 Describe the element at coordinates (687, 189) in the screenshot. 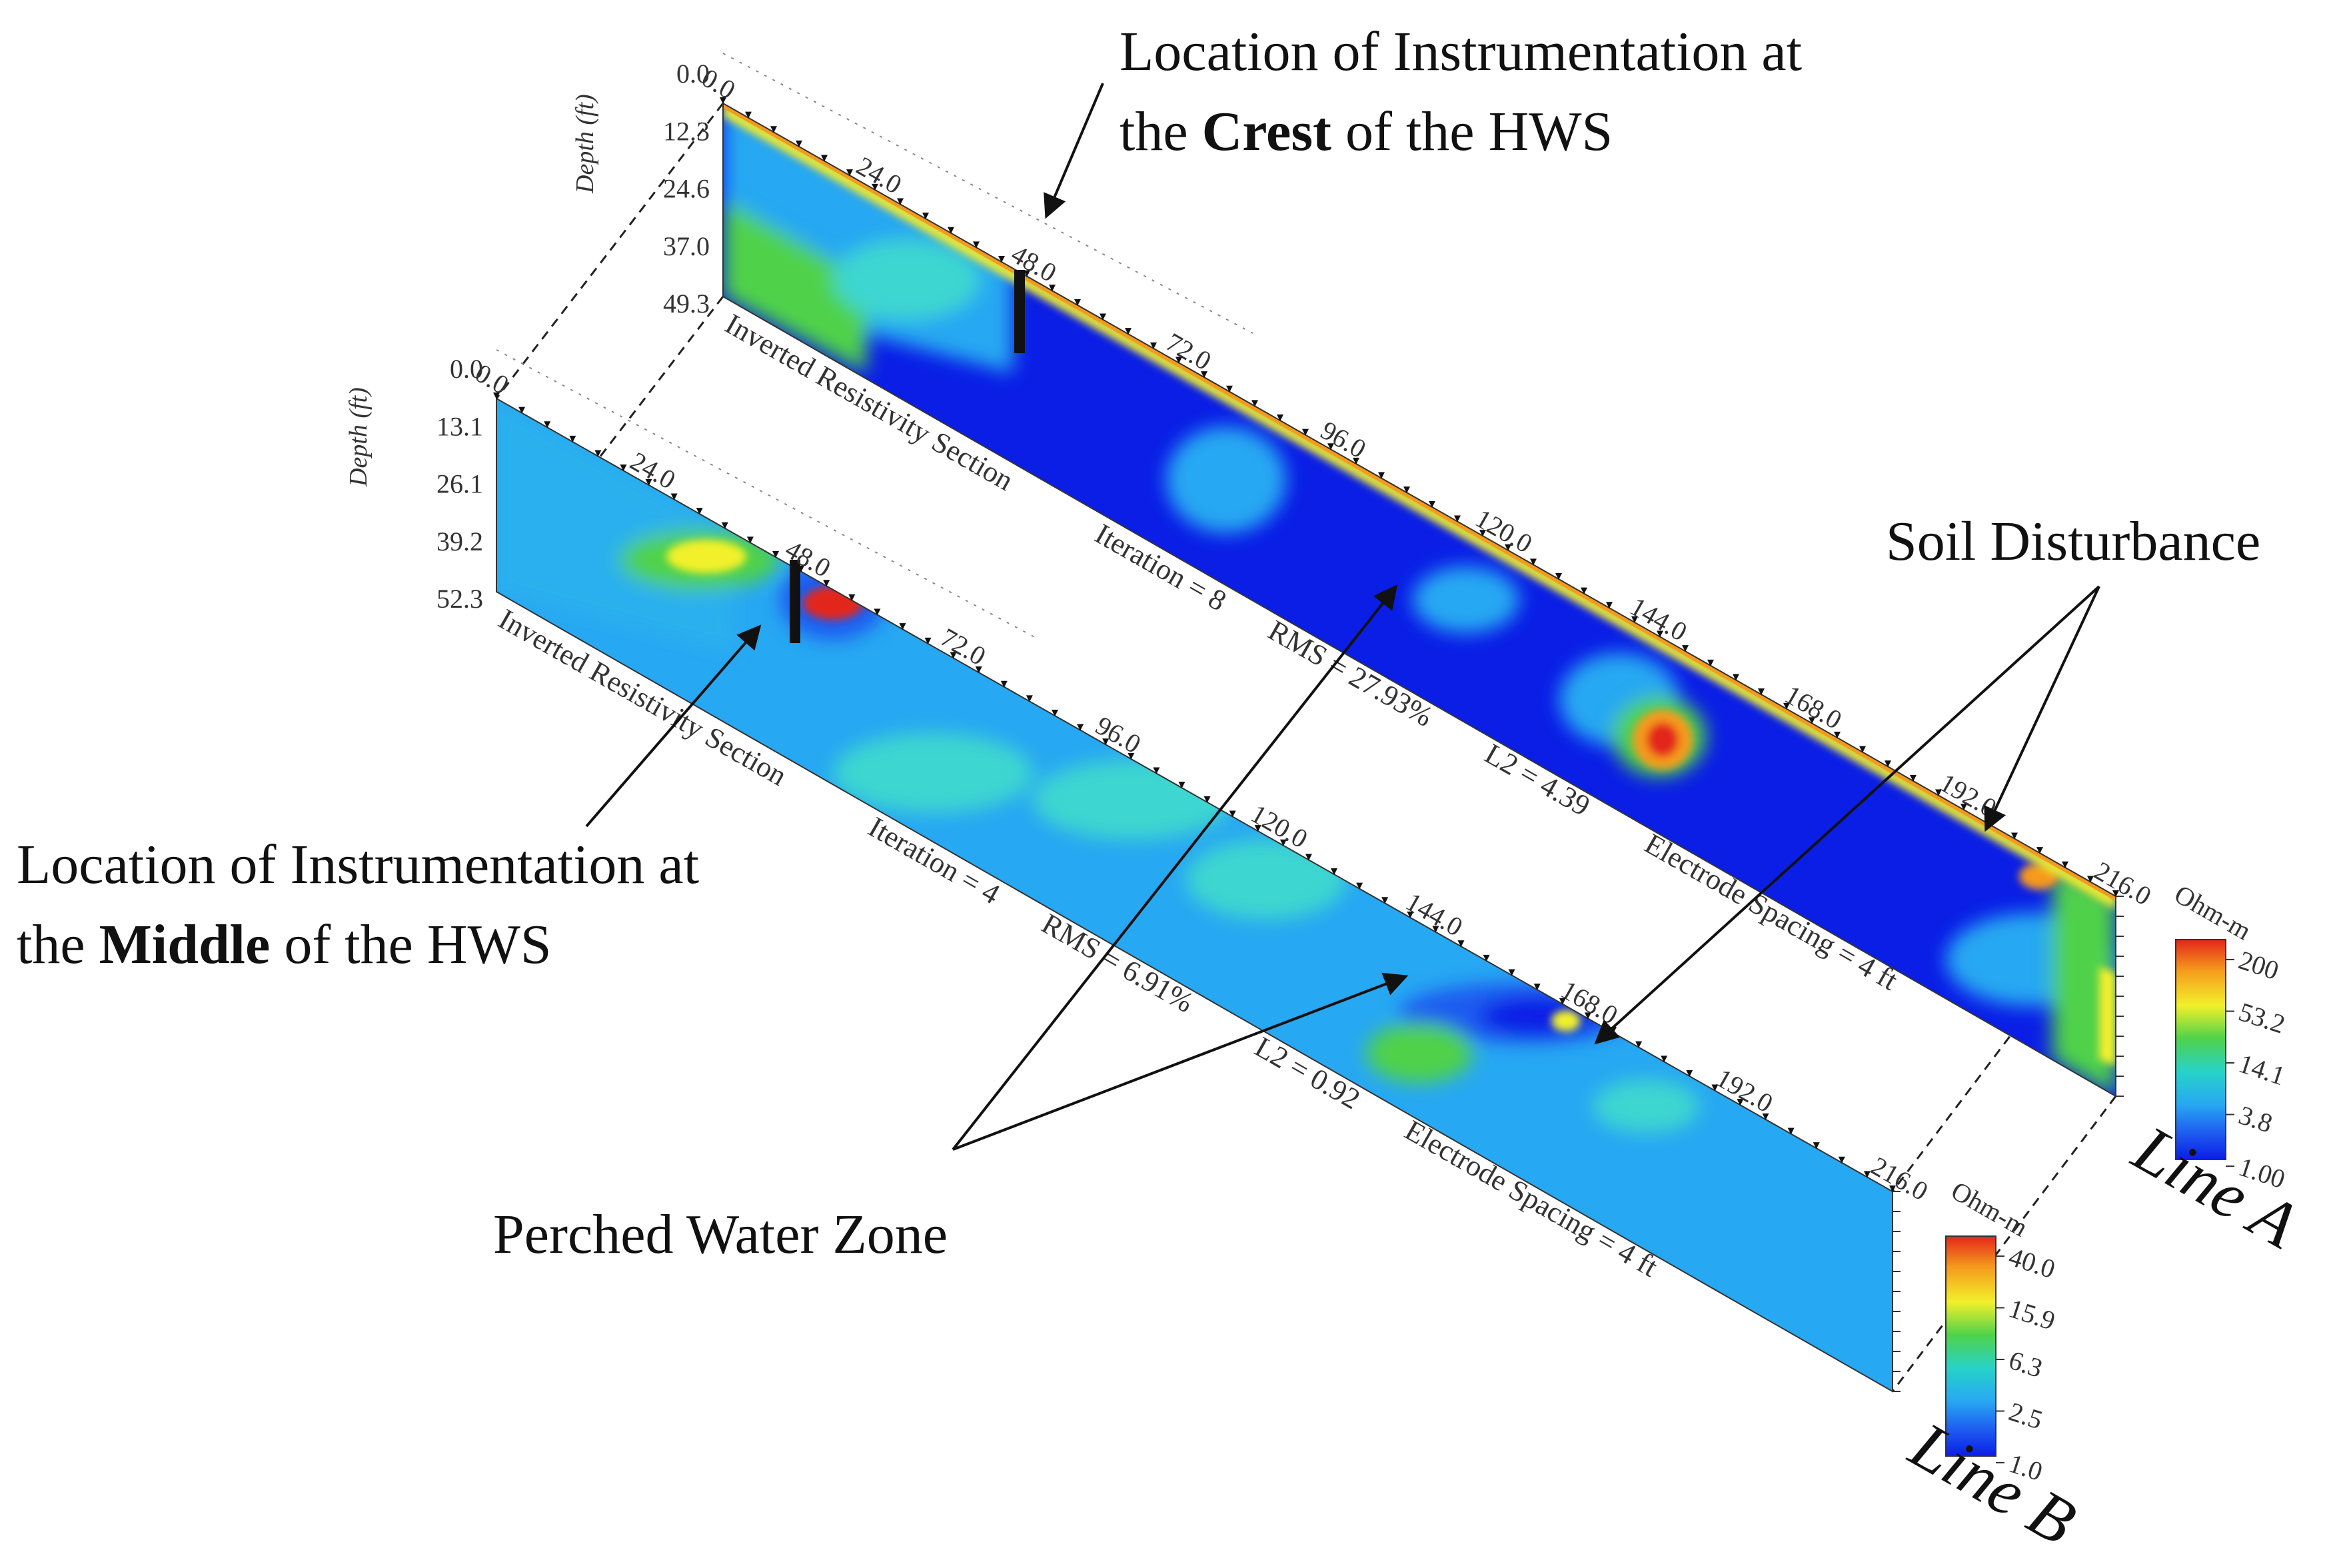

I see `depth-tick-label: 24.6` at that location.